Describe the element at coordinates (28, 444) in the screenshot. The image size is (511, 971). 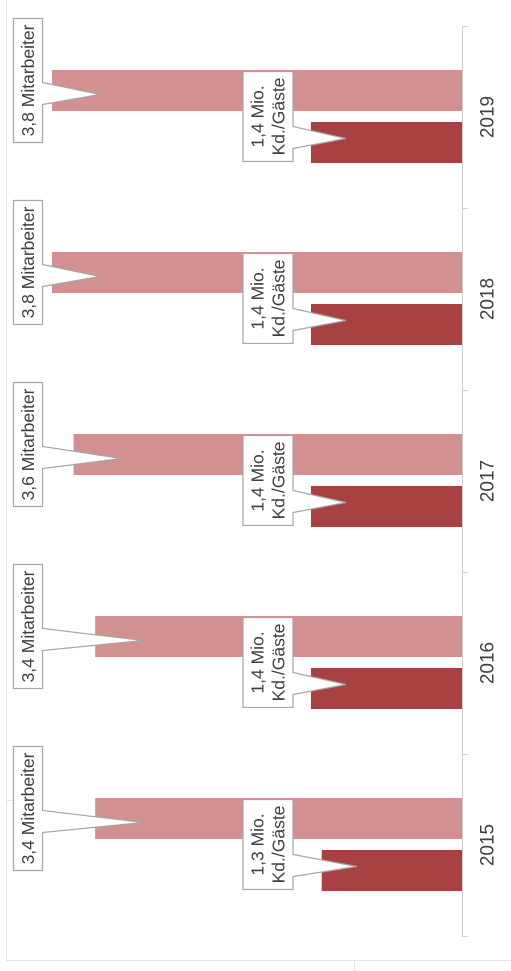
I see `data-label-series-1: 3,6 Mitarbeiter` at that location.